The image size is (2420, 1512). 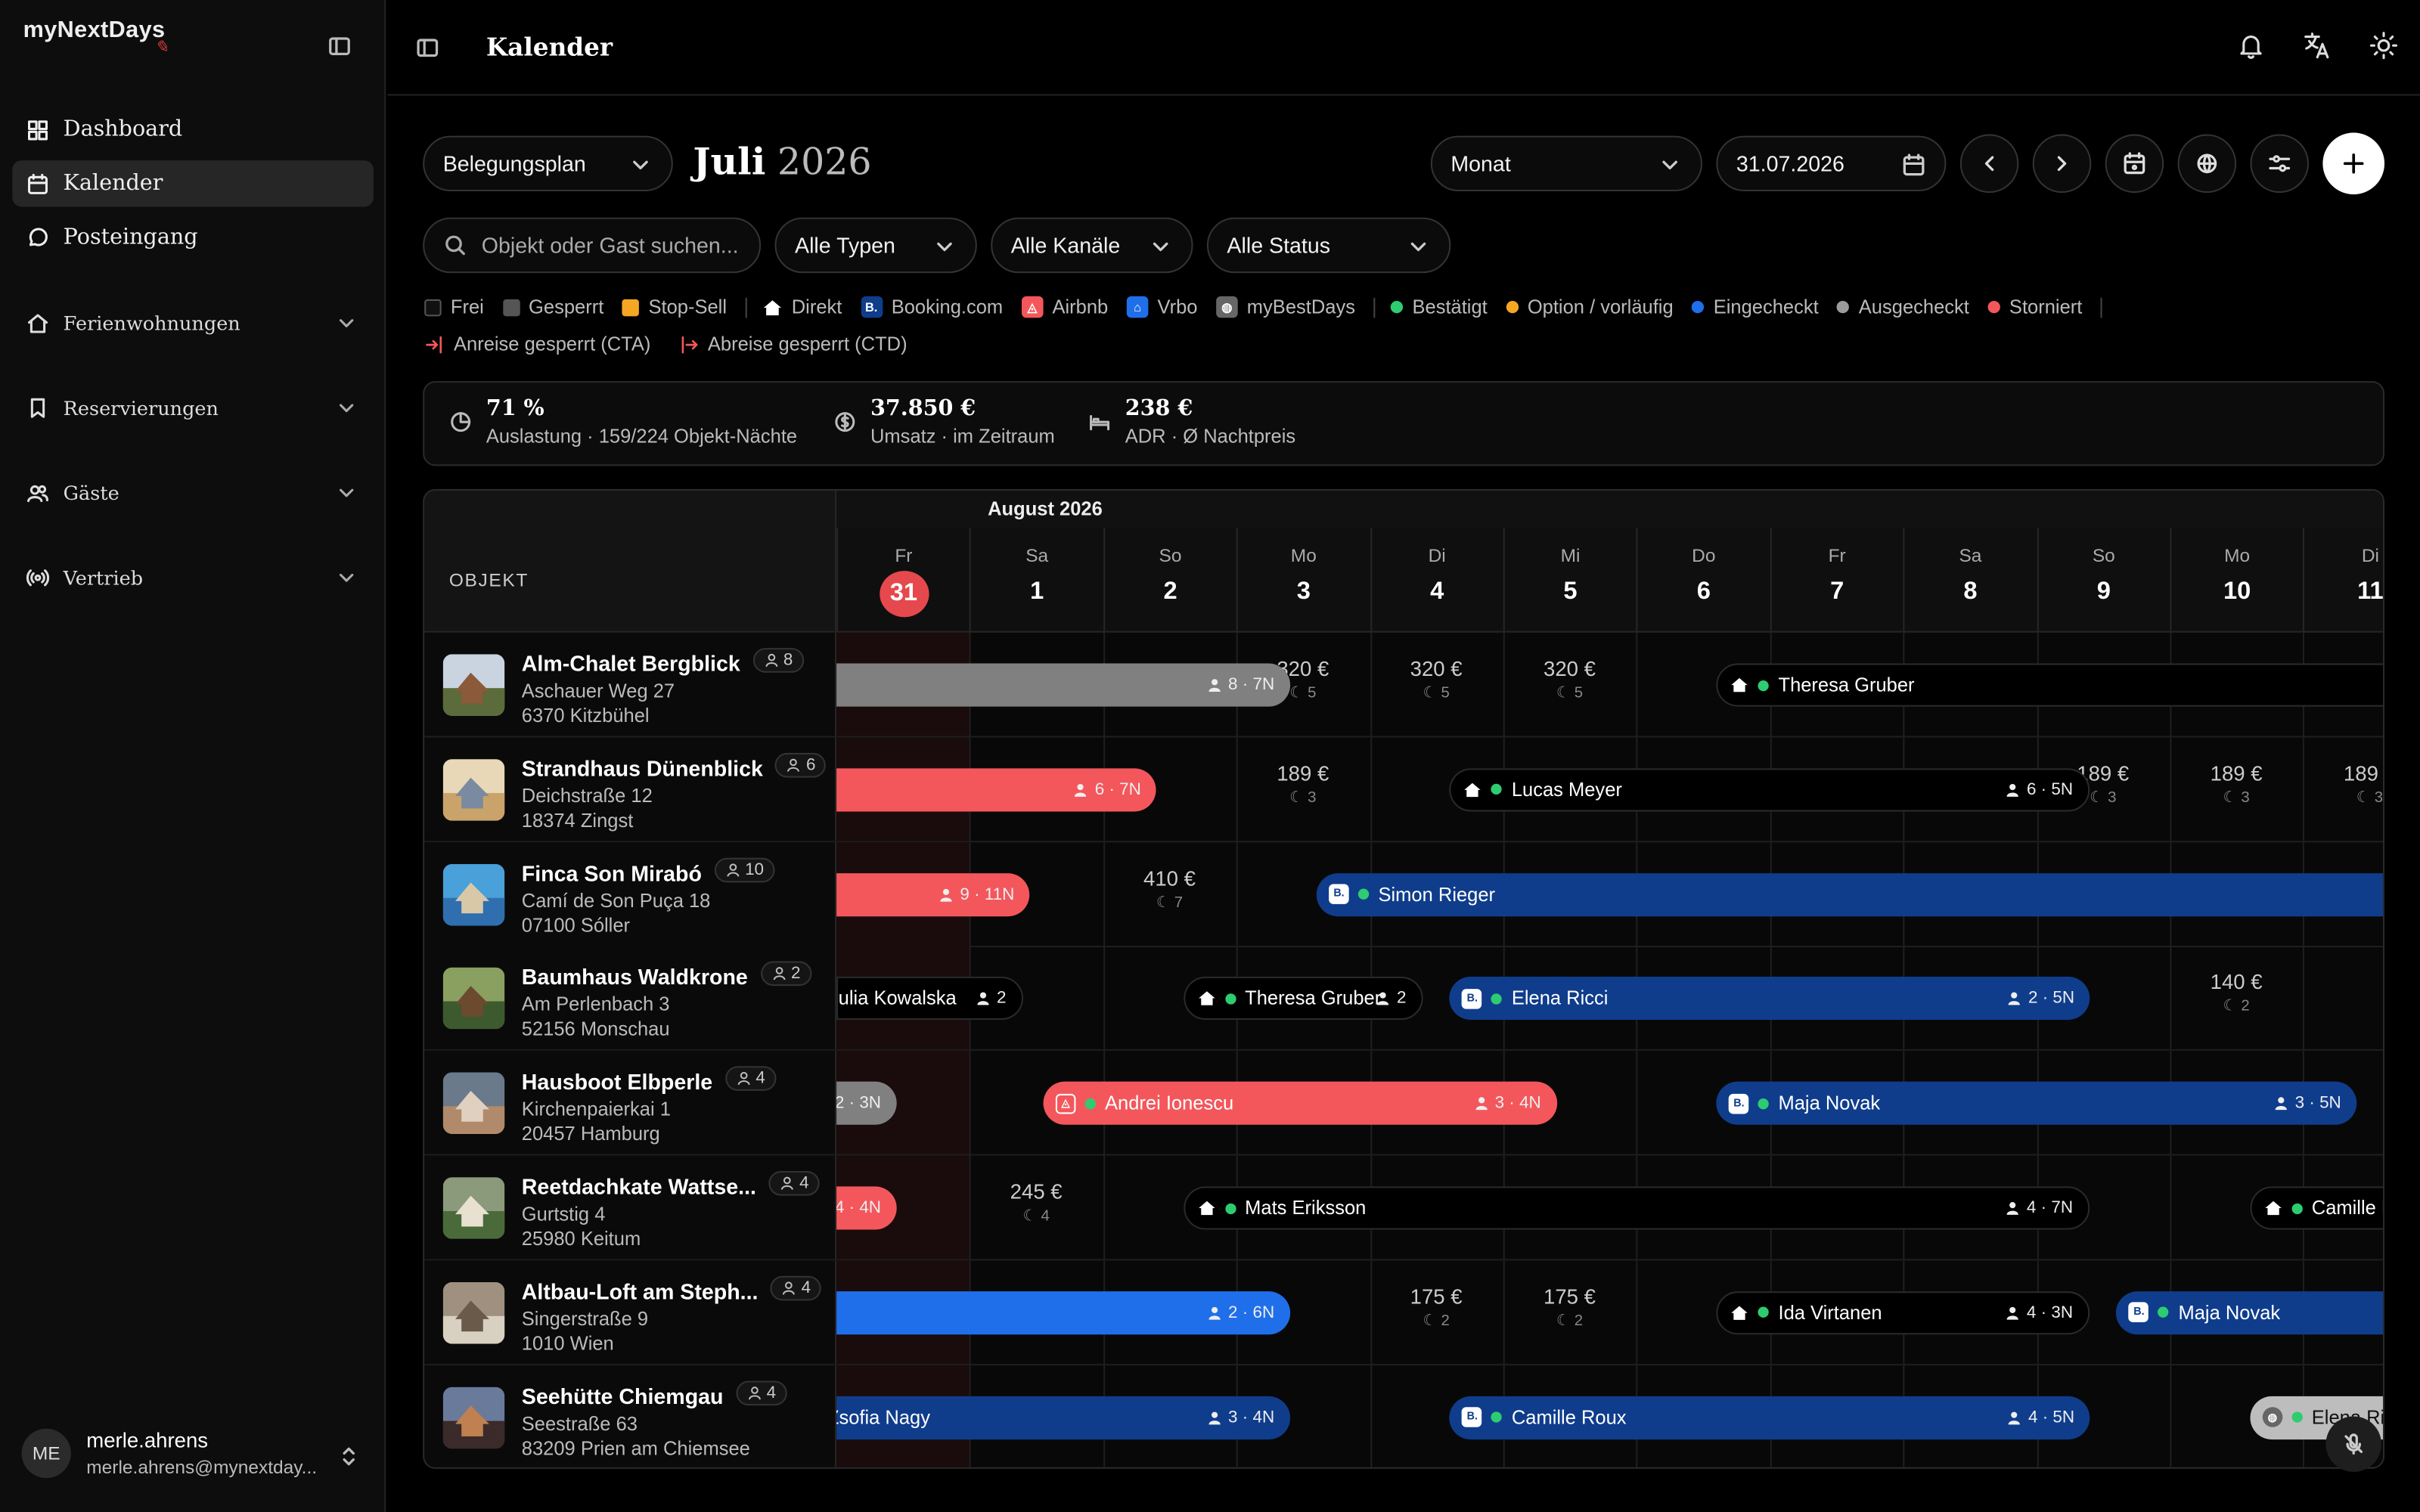 I want to click on booking-bar: 4 · 4N, so click(x=866, y=1208).